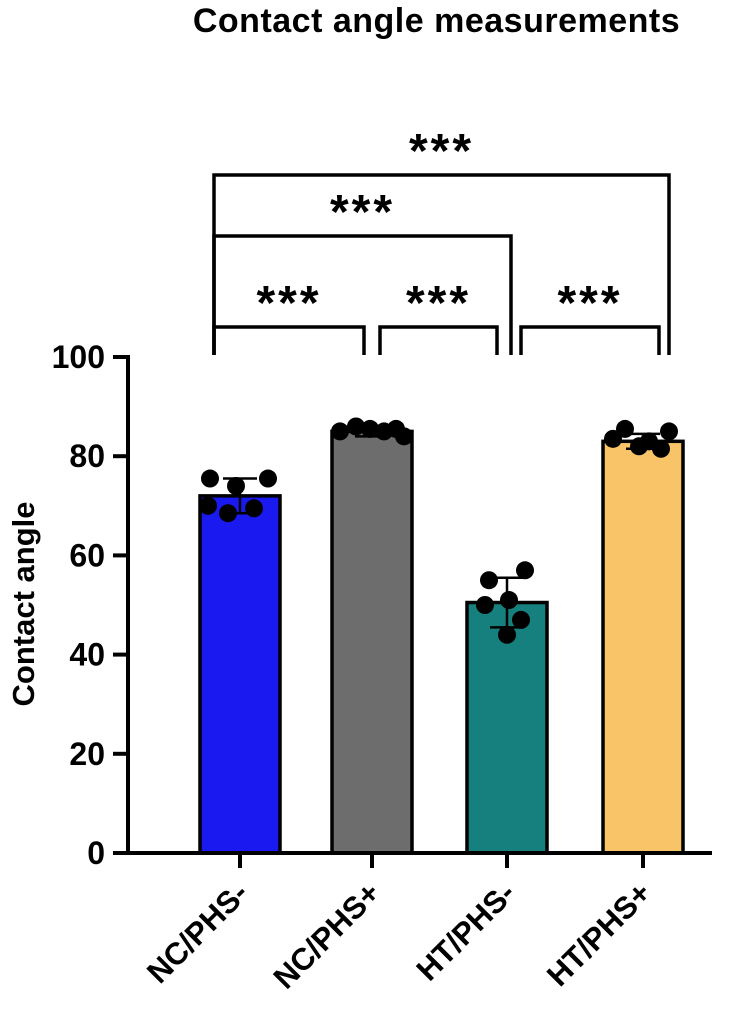 The image size is (741, 1017). What do you see at coordinates (87, 754) in the screenshot?
I see `y-tick-label-20: 20` at bounding box center [87, 754].